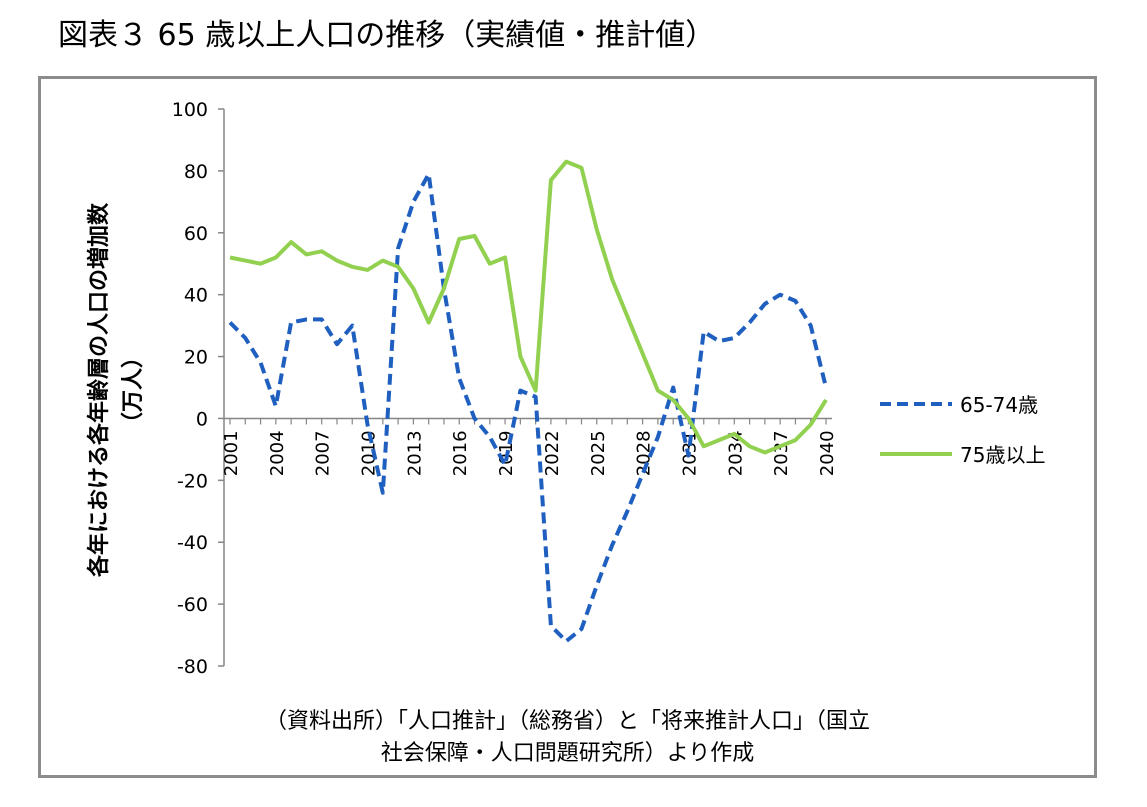  I want to click on x-tick-label: 2025, so click(598, 453).